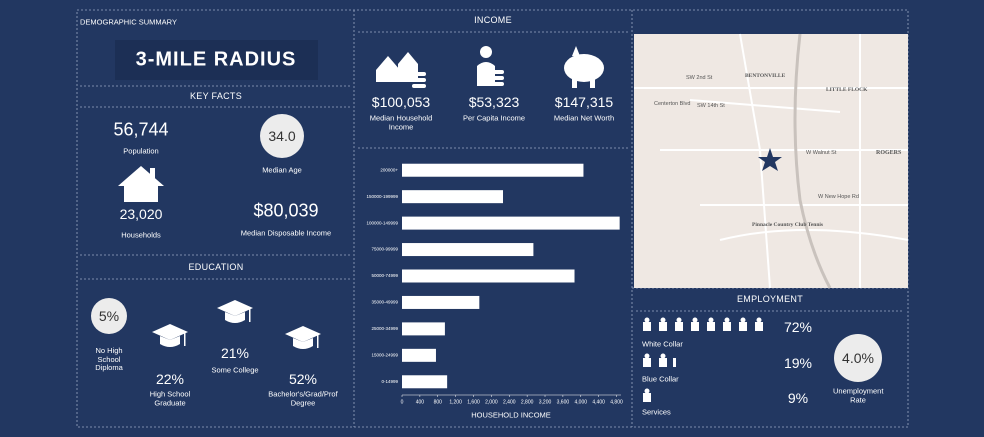  I want to click on edu-label: Some College, so click(235, 370).